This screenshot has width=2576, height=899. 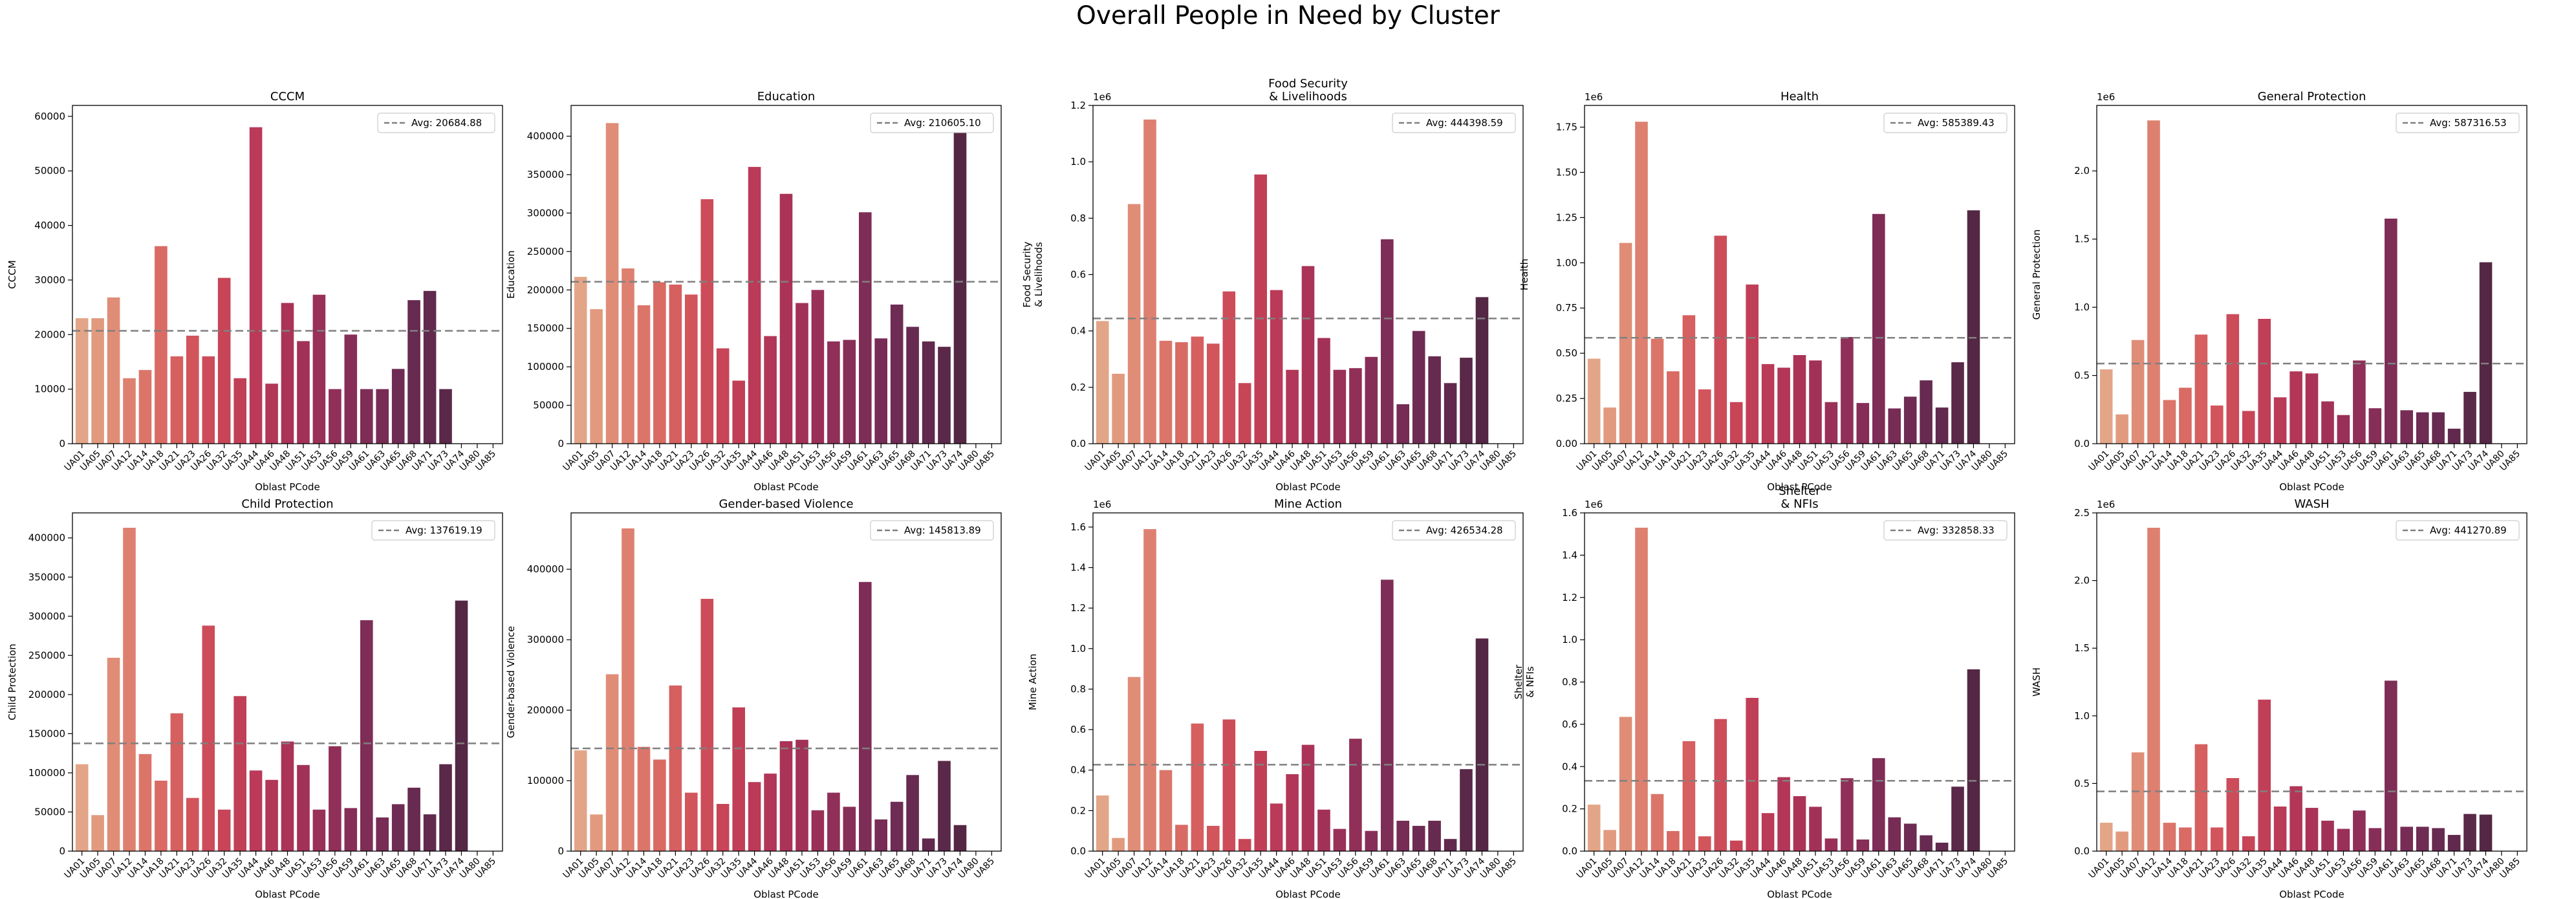 I want to click on y-tick-label: 1.4, so click(x=1569, y=555).